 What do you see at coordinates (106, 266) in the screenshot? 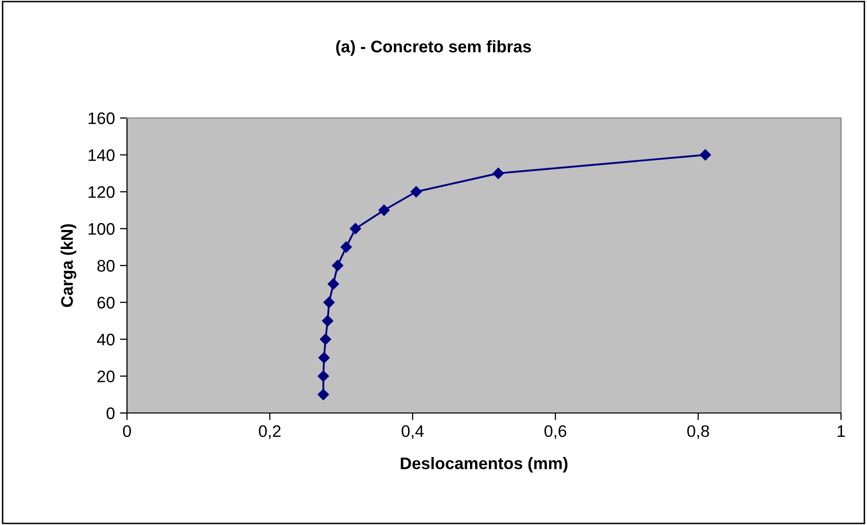
I see `y-tick-label: 80` at bounding box center [106, 266].